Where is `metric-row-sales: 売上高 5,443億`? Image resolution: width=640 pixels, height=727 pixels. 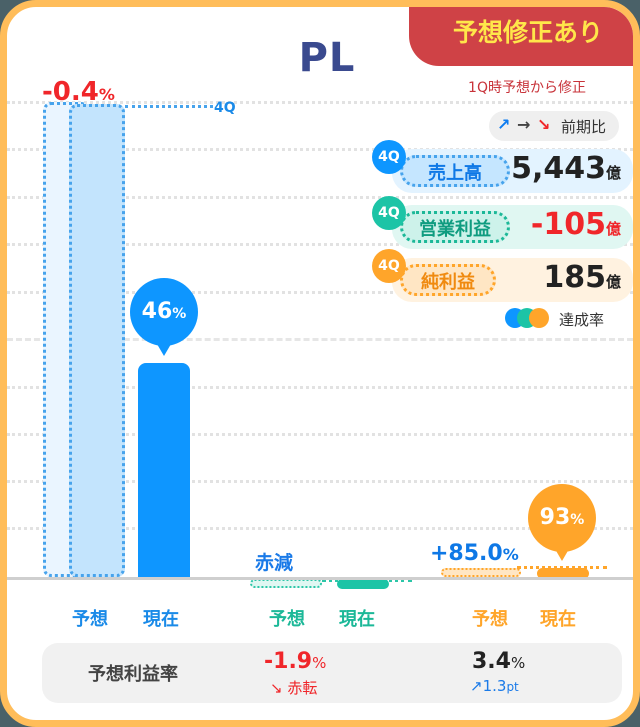
metric-row-sales: 売上高 5,443億 is located at coordinates (512, 171).